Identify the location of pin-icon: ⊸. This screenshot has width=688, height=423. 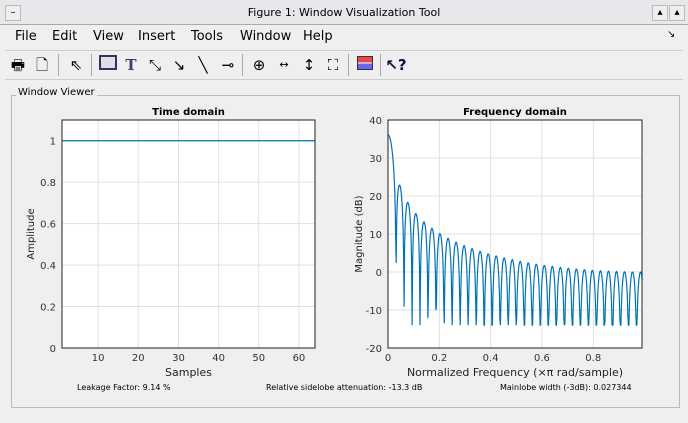
(228, 65).